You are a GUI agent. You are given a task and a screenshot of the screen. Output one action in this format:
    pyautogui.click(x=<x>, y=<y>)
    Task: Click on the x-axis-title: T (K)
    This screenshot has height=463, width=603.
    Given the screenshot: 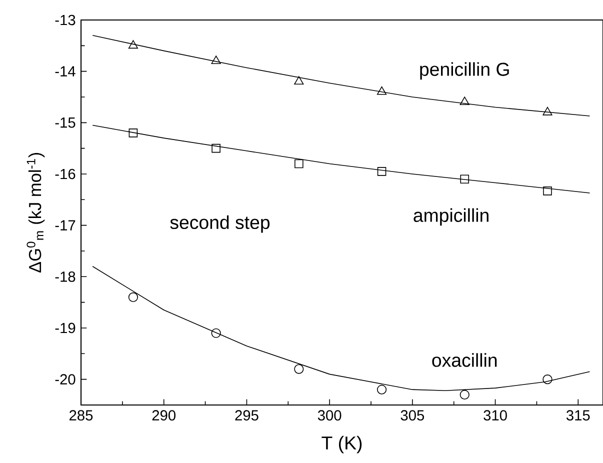 What is the action you would take?
    pyautogui.click(x=342, y=445)
    